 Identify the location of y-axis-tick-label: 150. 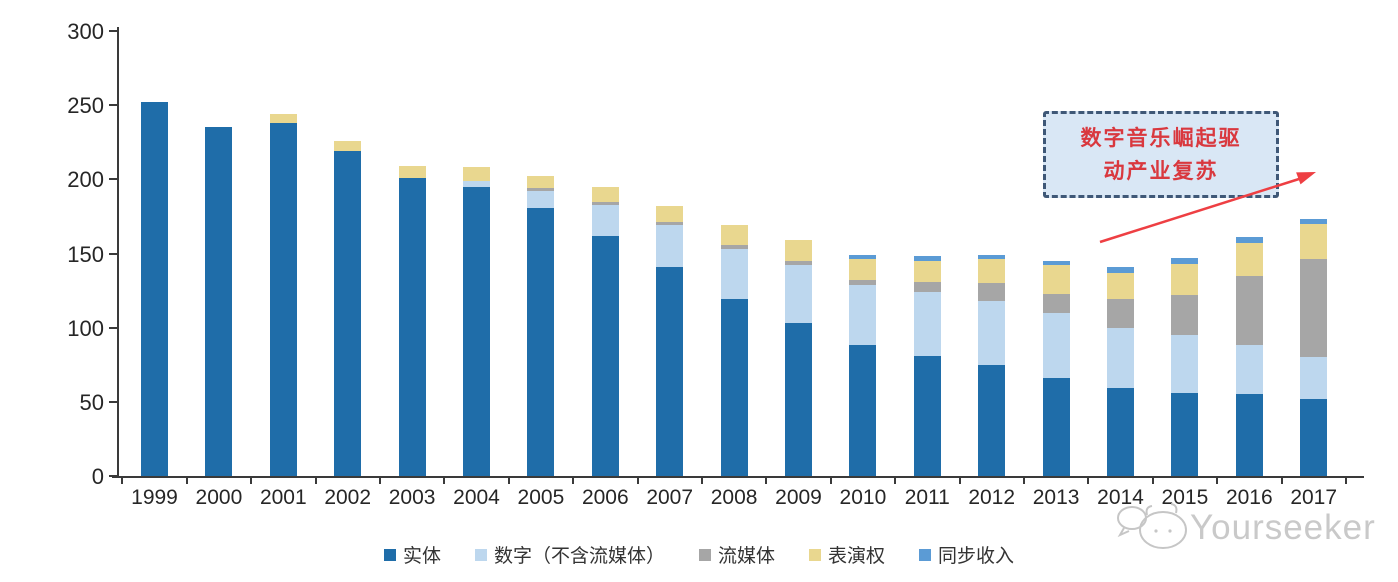
(85, 254).